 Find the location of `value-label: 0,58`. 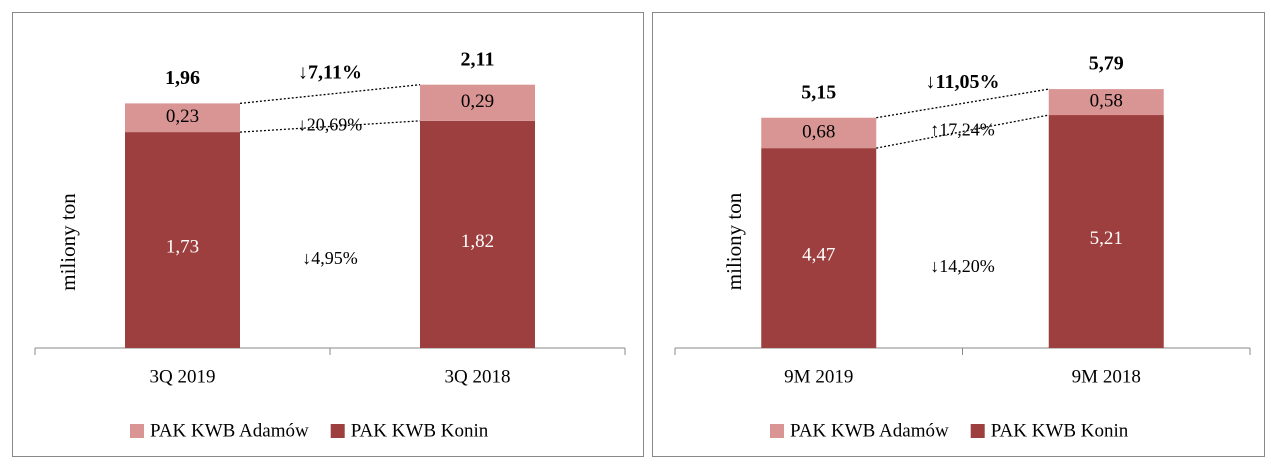

value-label: 0,58 is located at coordinates (1106, 100).